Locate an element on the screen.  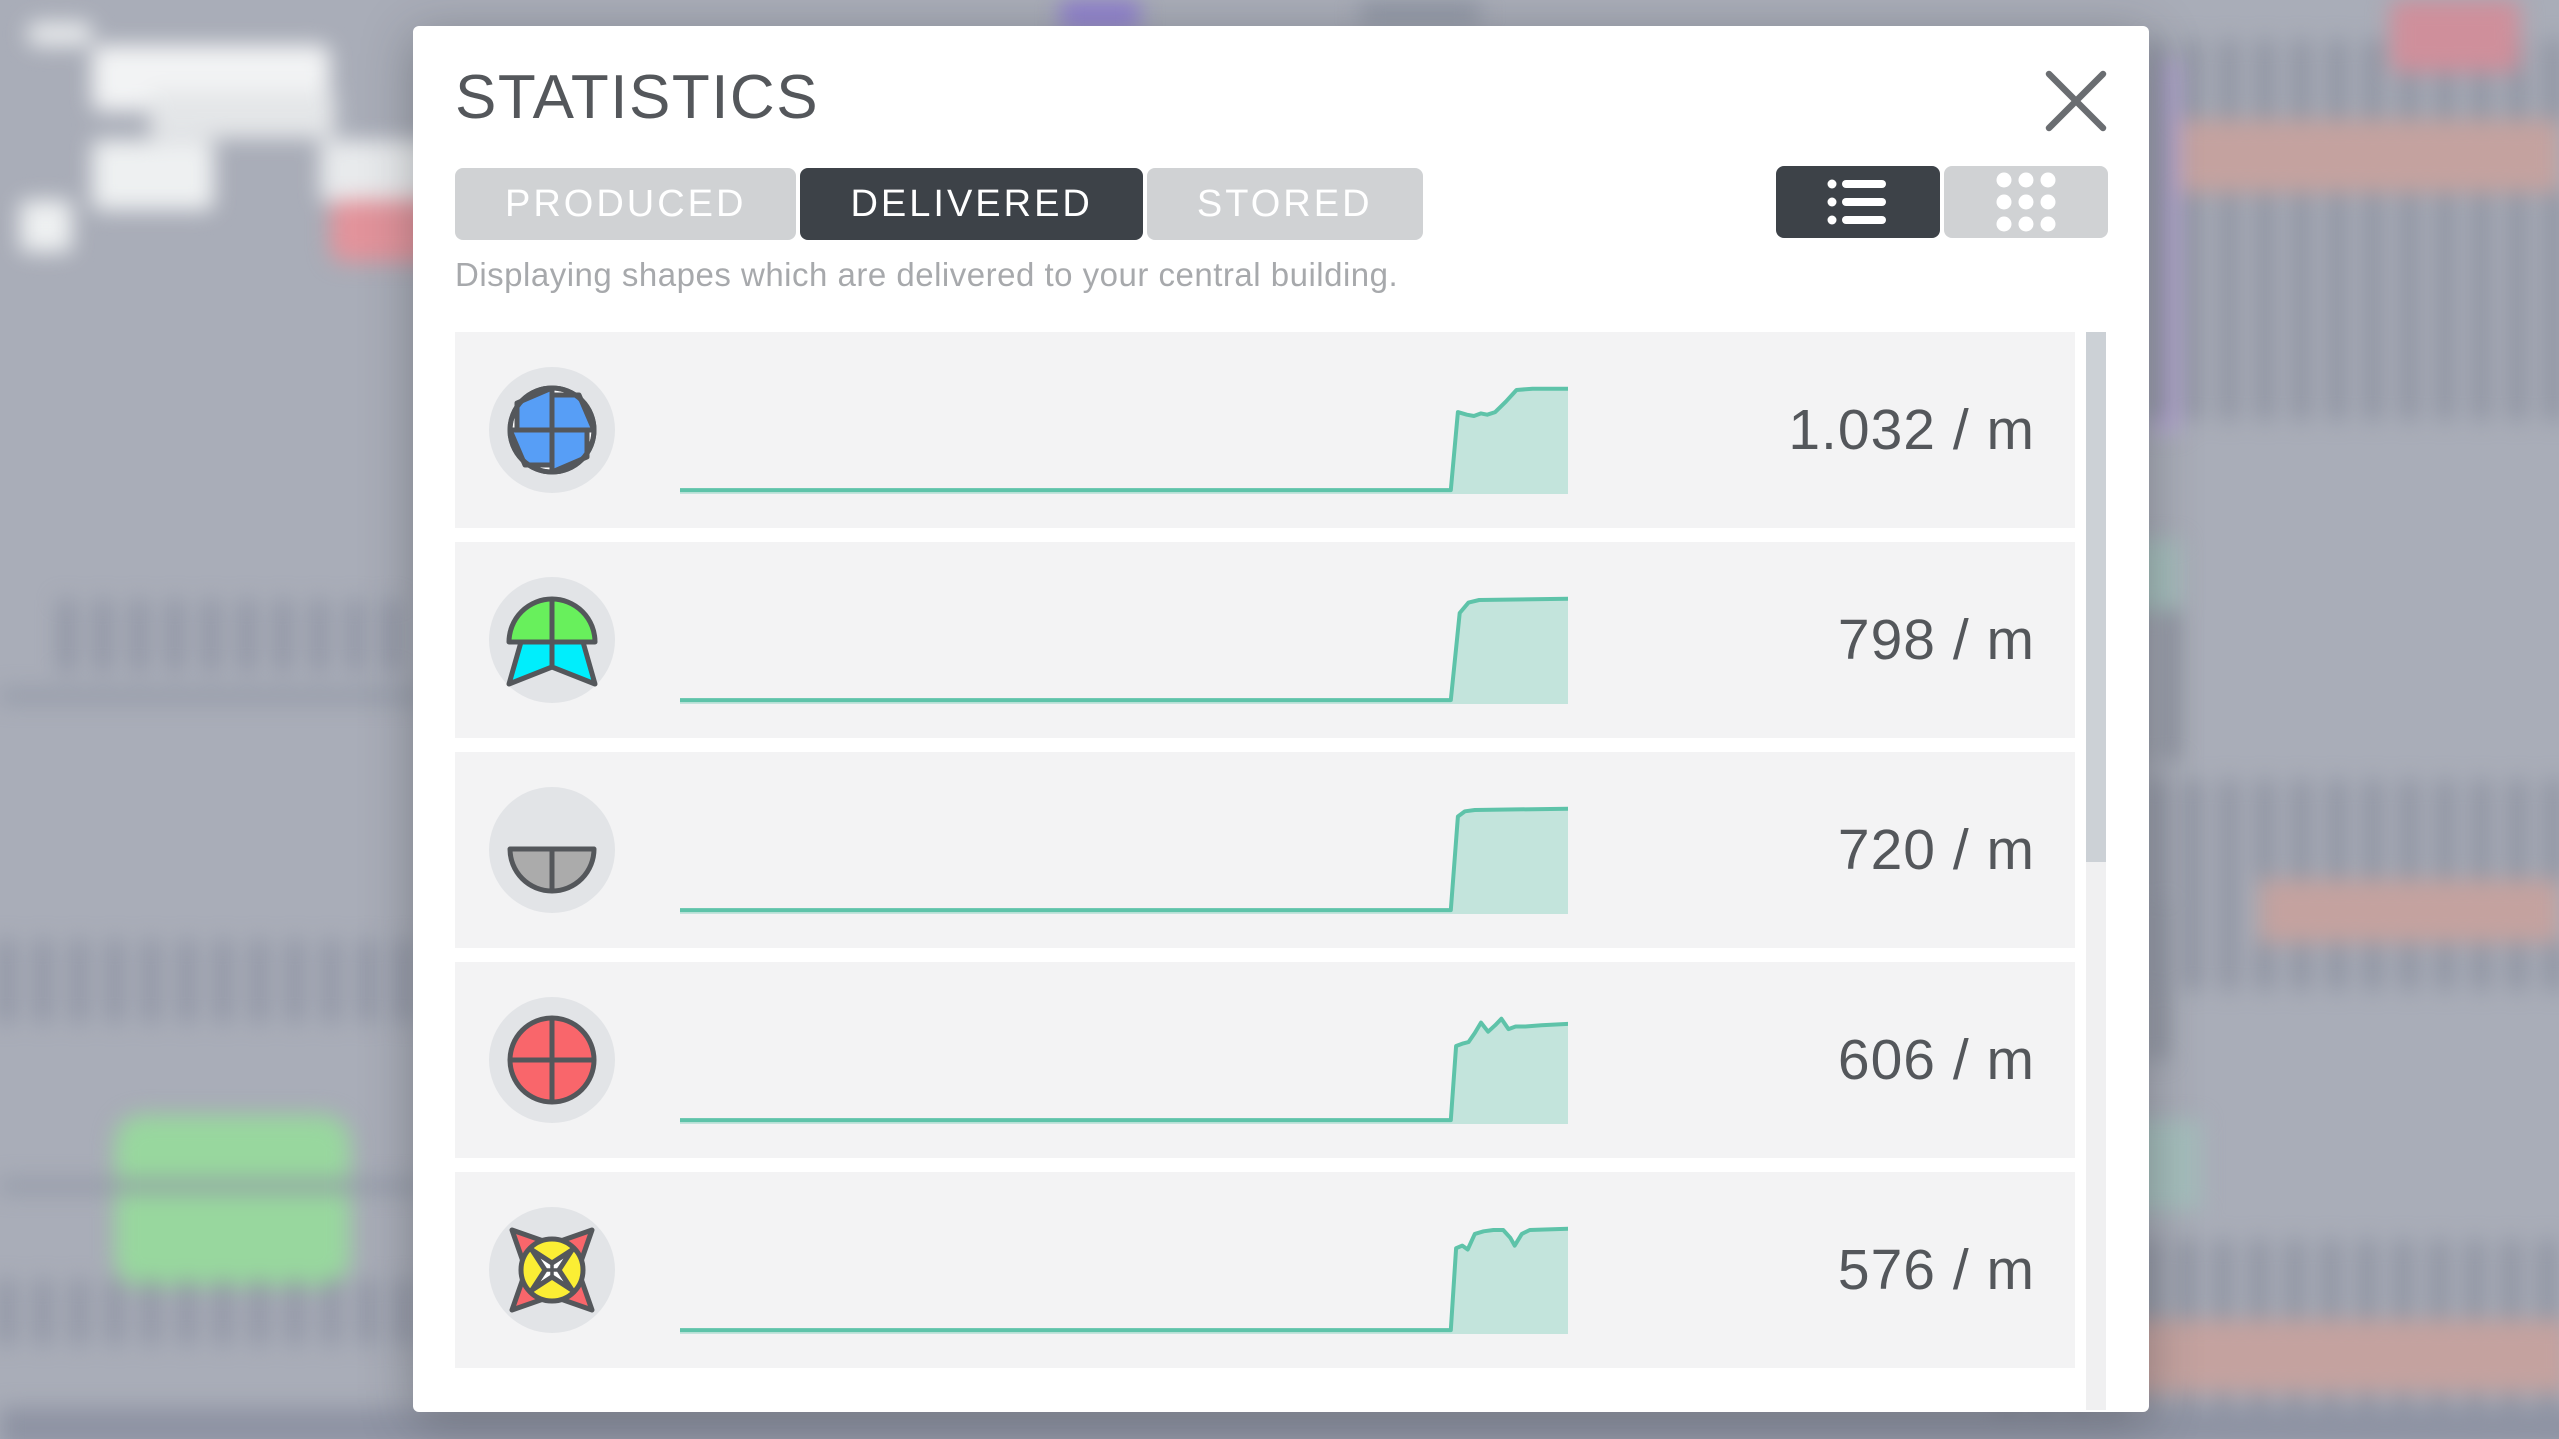
close-button is located at coordinates (2076, 101).